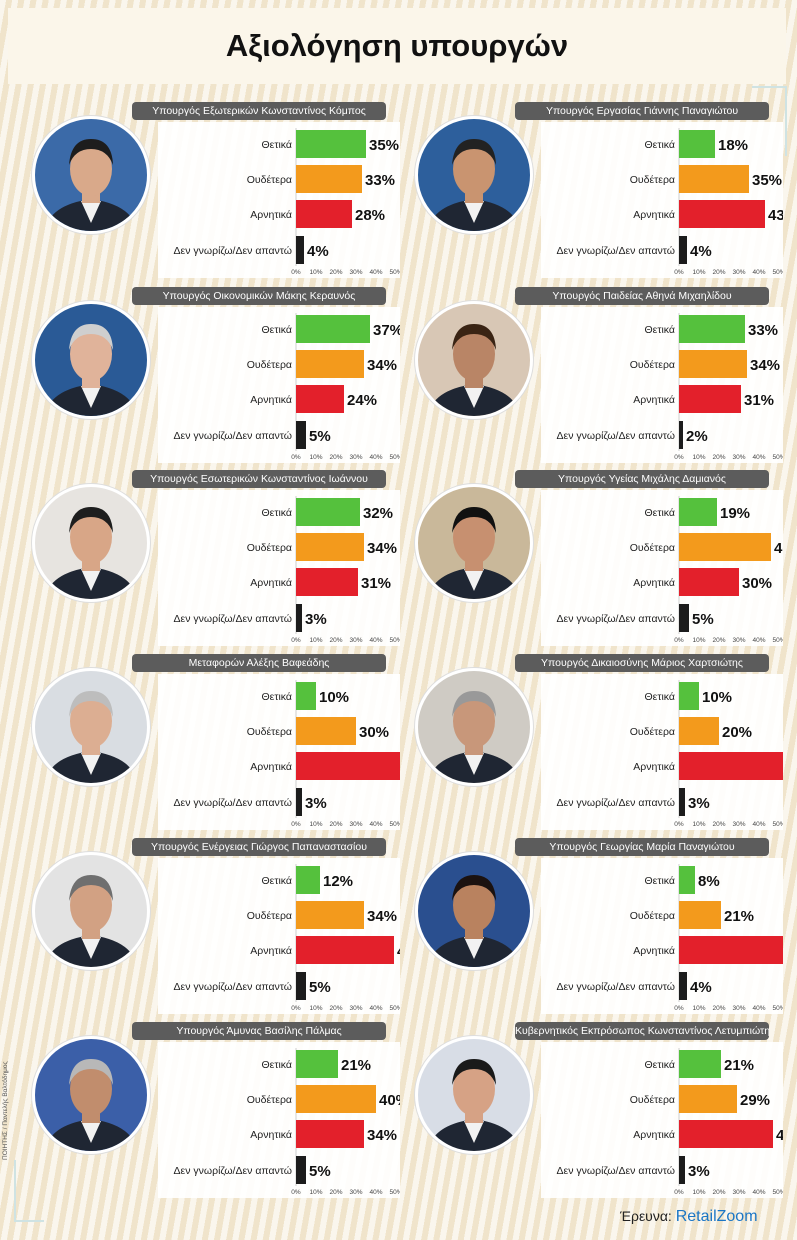  What do you see at coordinates (709, 881) in the screenshot?
I see `bar-value-label: 8%` at bounding box center [709, 881].